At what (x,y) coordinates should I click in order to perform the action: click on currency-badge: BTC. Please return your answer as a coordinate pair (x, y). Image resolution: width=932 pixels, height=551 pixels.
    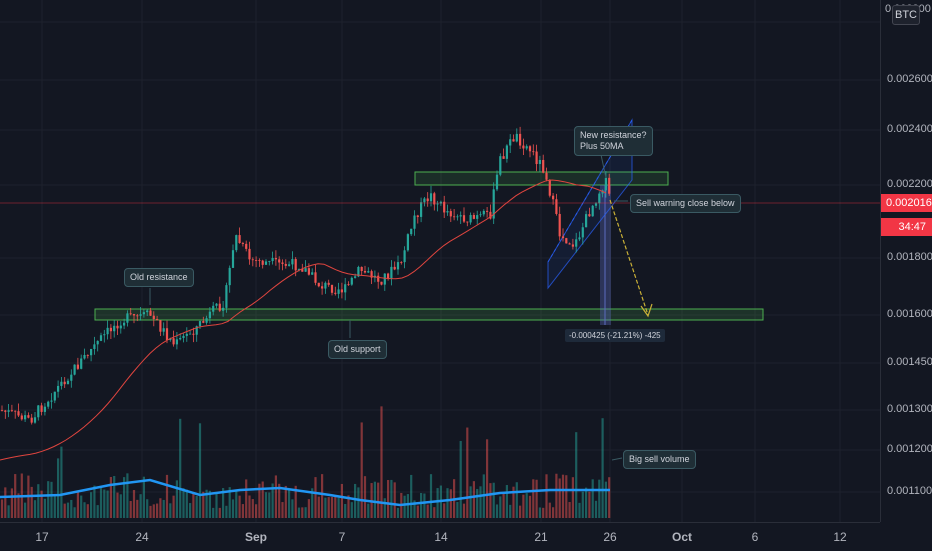
    Looking at the image, I should click on (906, 15).